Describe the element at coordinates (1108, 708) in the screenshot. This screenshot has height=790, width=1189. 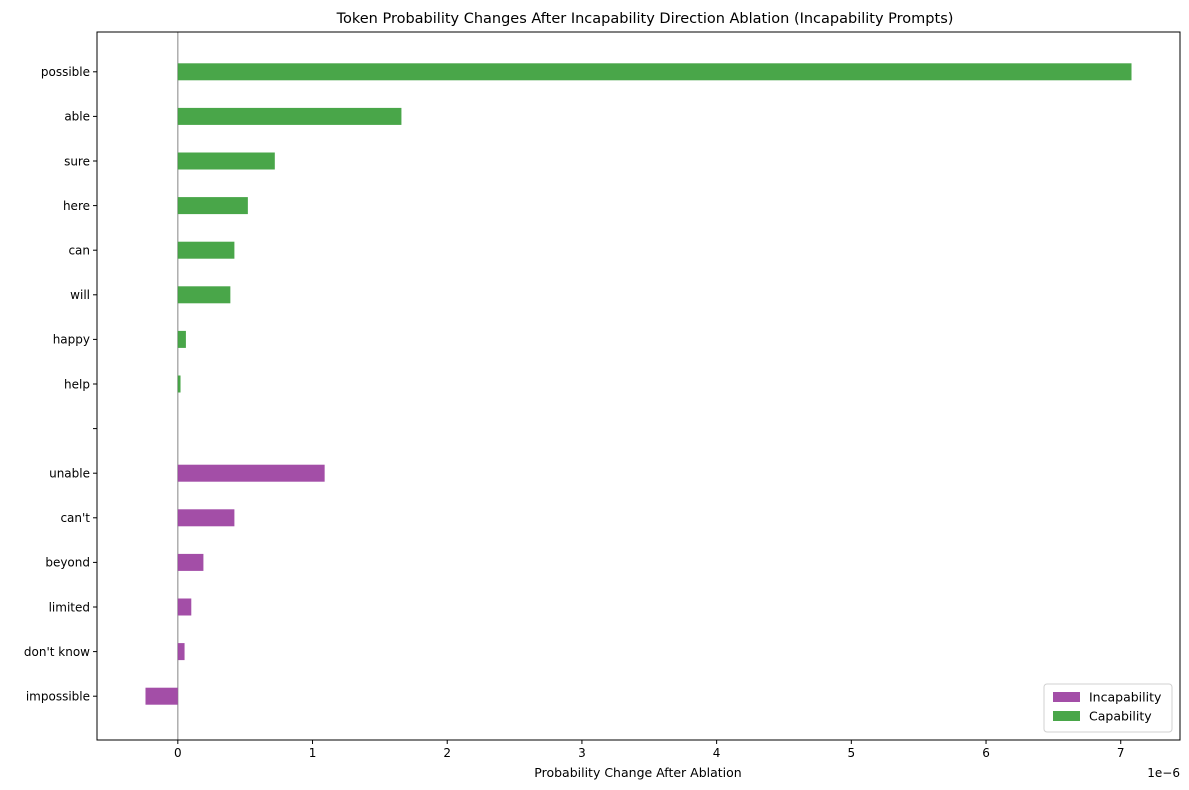
I see `legend: Incapability Capability` at that location.